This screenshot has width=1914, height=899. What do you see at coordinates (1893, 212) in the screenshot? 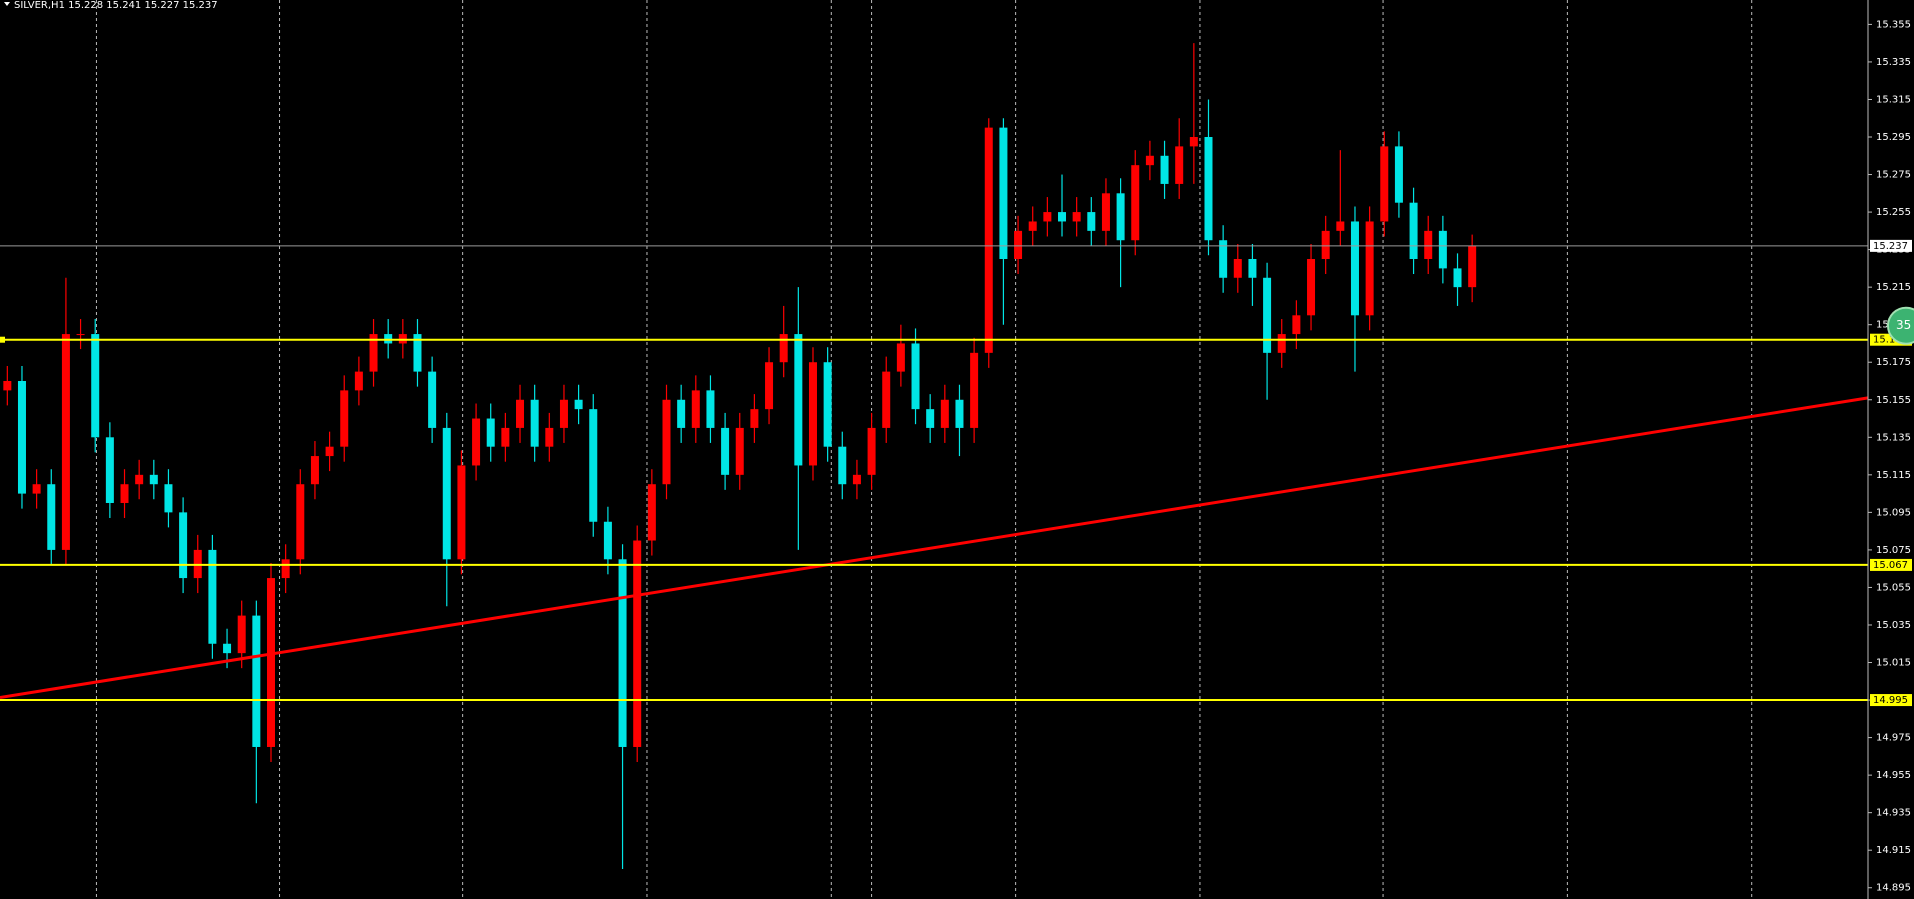
I see `y-tick-label: 15.255` at bounding box center [1893, 212].